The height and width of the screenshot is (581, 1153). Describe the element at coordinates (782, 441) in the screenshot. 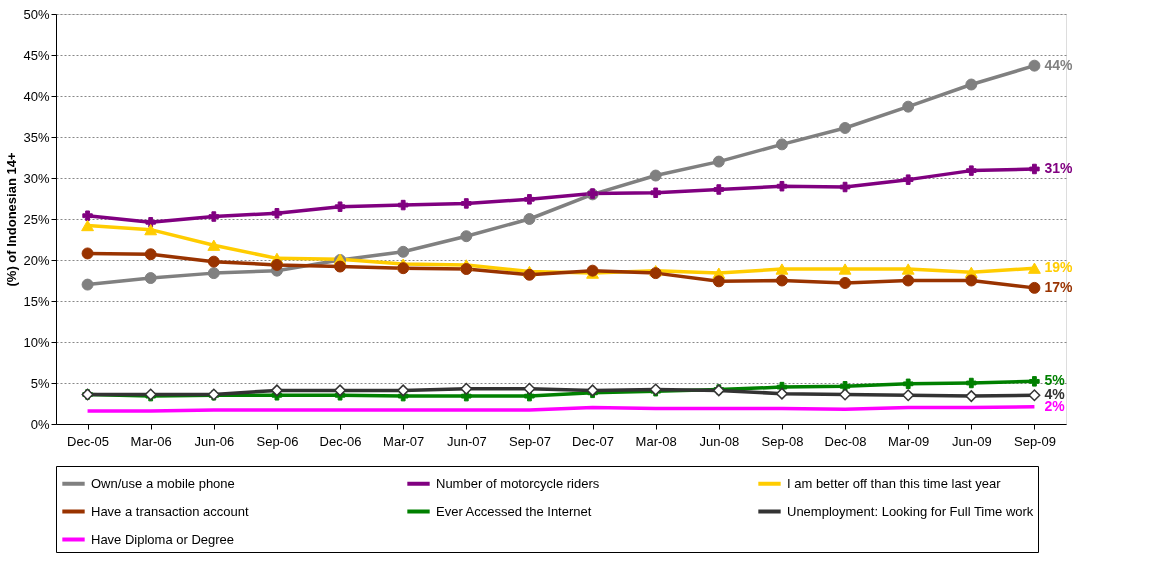

I see `x-tick-label: Sep-08` at that location.